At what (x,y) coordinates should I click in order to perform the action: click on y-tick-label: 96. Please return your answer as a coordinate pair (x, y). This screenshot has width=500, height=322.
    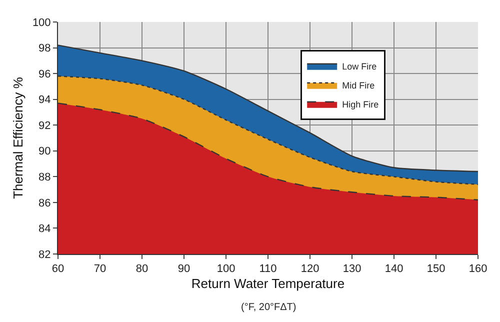
    Looking at the image, I should click on (44, 74).